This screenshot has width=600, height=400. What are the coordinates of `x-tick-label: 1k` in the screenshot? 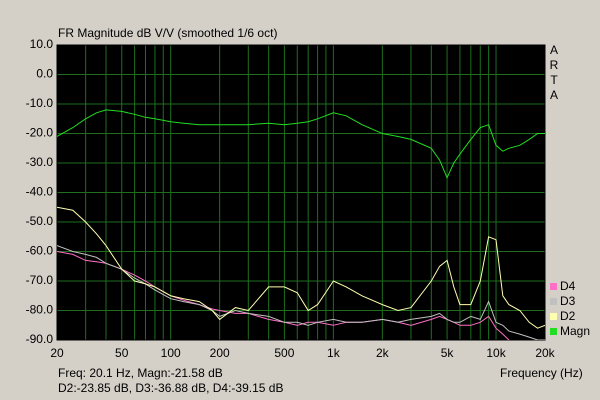 It's located at (334, 353).